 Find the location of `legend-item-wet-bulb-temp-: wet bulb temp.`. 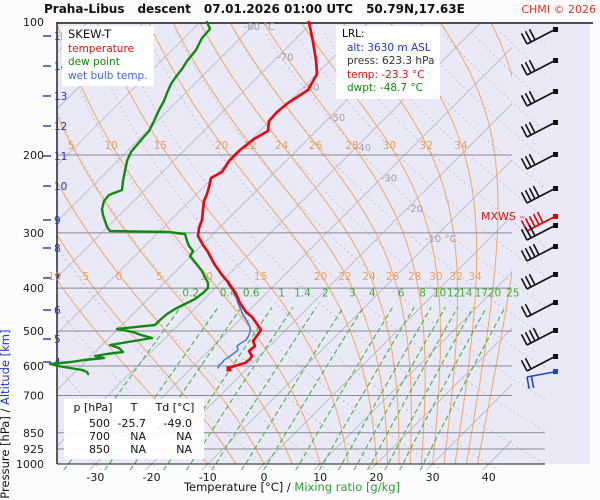

legend-item-wet-bulb-temp-: wet bulb temp. is located at coordinates (108, 75).